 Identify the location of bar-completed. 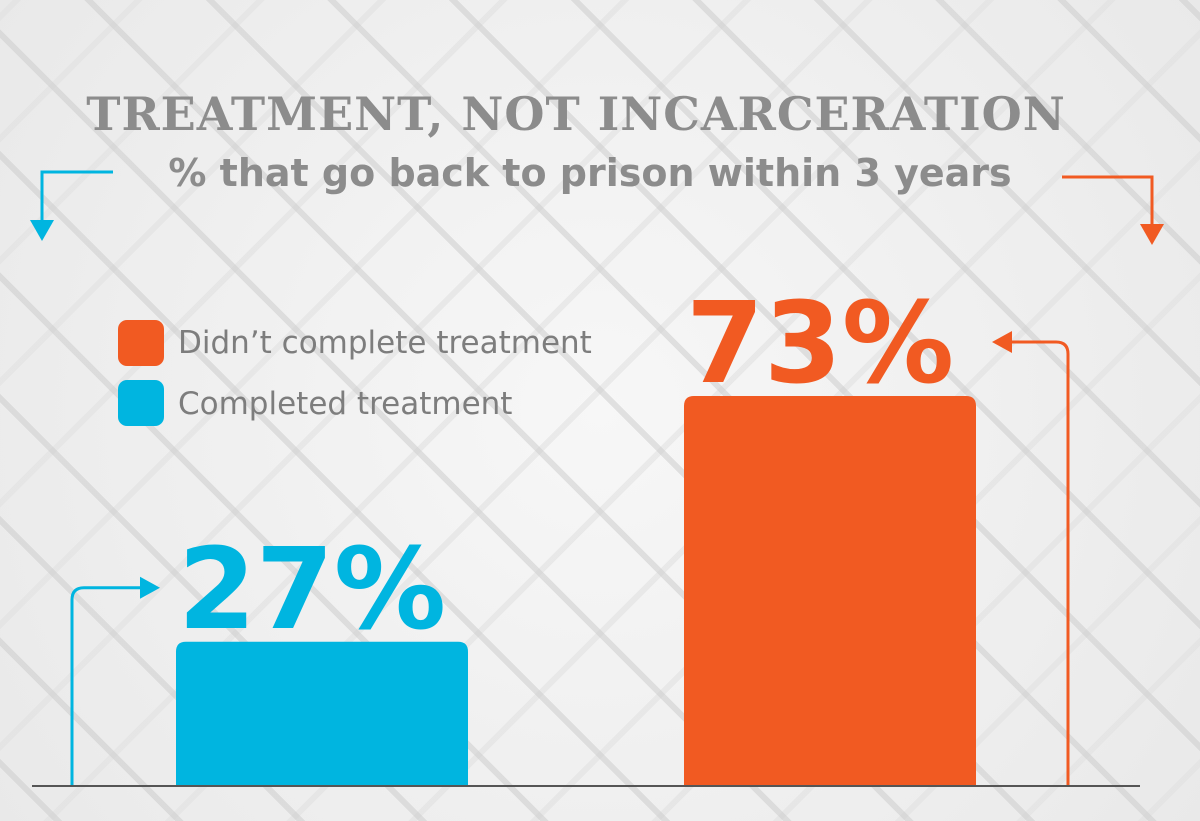
(322, 713).